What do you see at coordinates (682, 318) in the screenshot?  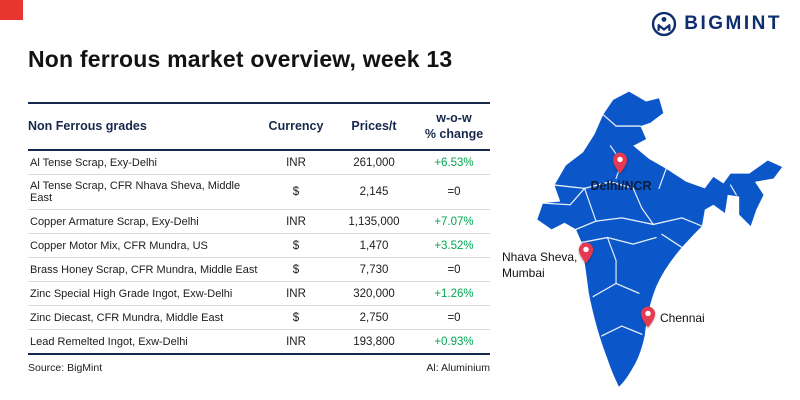 I see `map-label-chennai: Chennai` at bounding box center [682, 318].